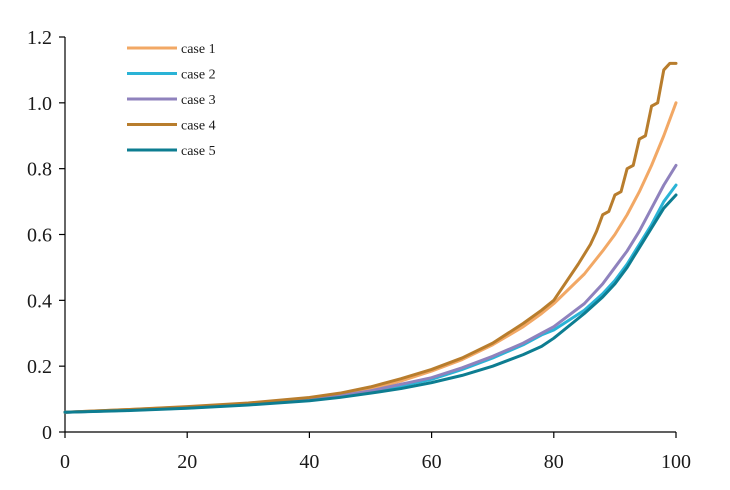  I want to click on y-tick-label: 0.4, so click(39, 301).